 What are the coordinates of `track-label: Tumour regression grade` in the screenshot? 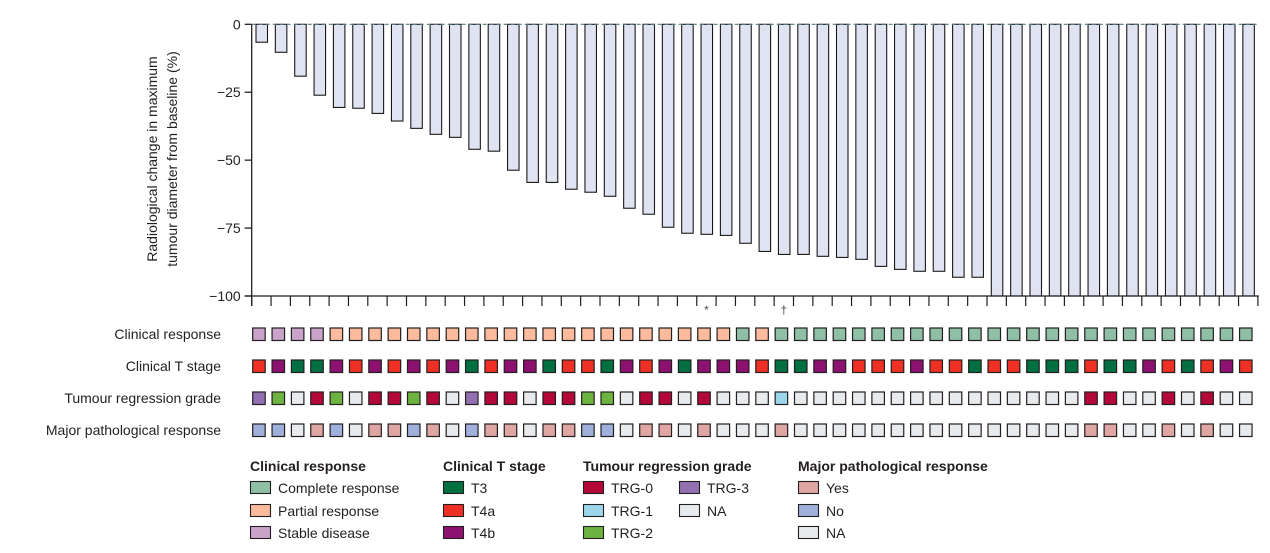 It's located at (142, 398).